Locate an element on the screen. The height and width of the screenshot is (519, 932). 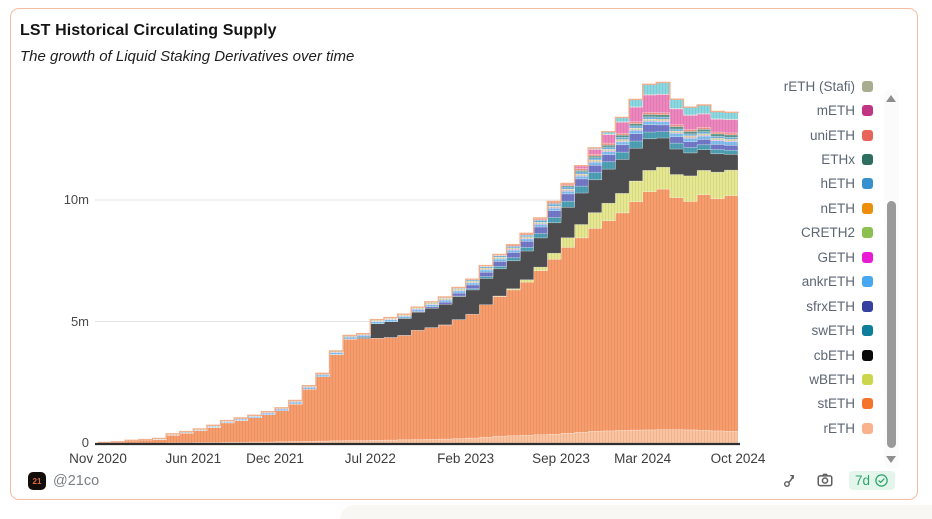
x-tick-Dec-2021: Dec 2021 is located at coordinates (275, 458).